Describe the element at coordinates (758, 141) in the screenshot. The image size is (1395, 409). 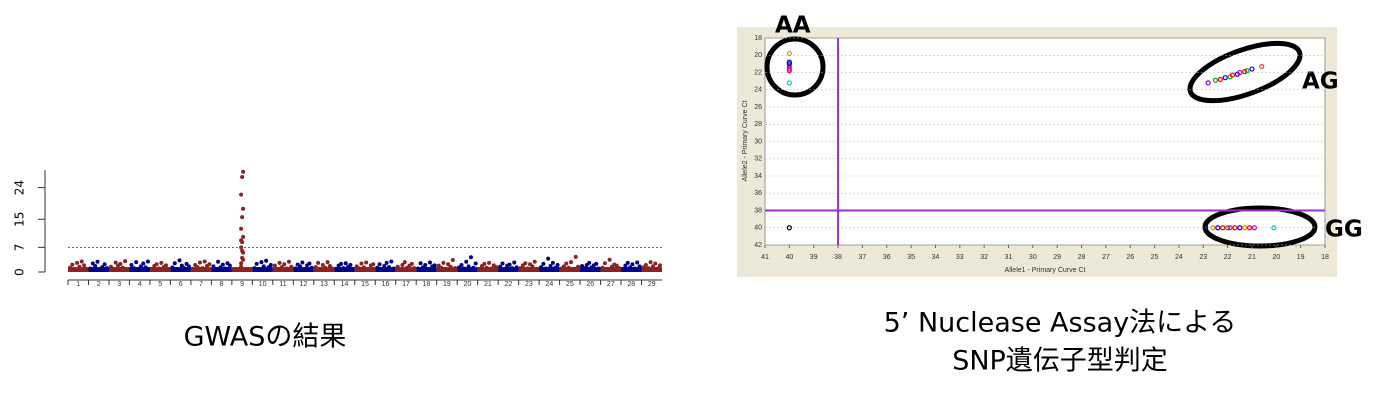
I see `y-tick-label: 30` at that location.